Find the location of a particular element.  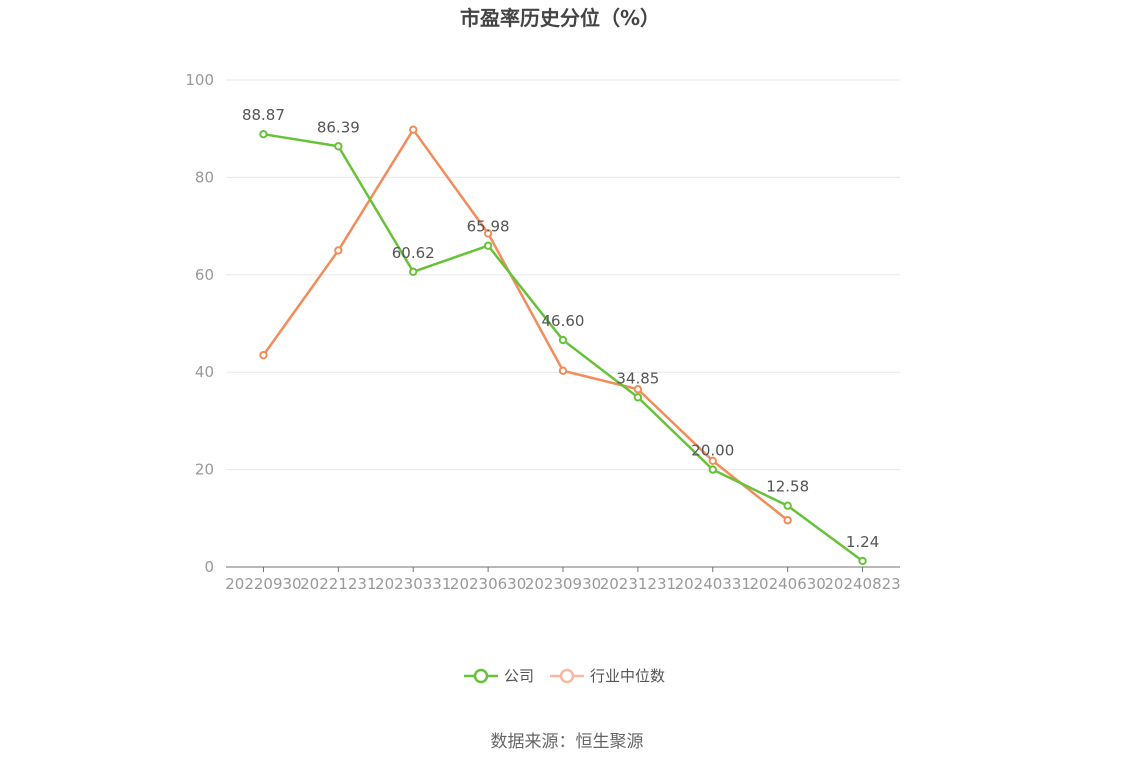

legend-label: 公司 is located at coordinates (519, 676).